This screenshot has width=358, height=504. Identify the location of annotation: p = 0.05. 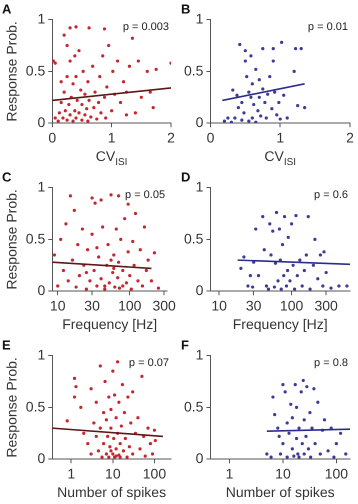
(145, 195).